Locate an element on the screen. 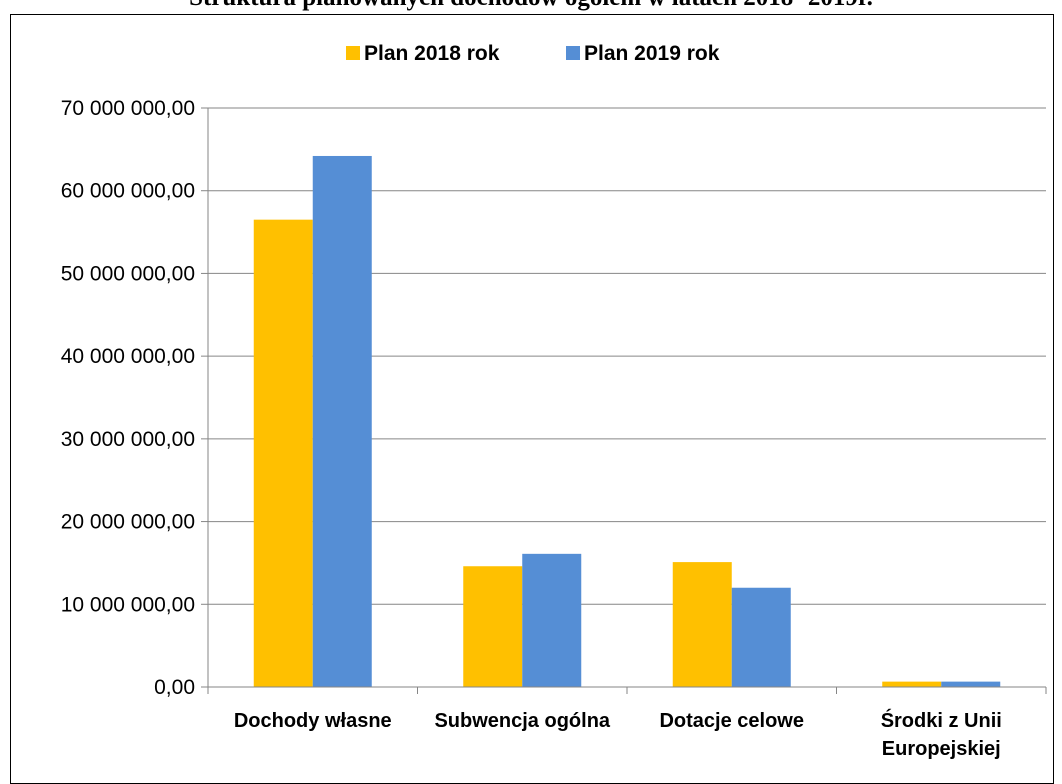  y-tick-label: 60 000 000,00 is located at coordinates (128, 191).